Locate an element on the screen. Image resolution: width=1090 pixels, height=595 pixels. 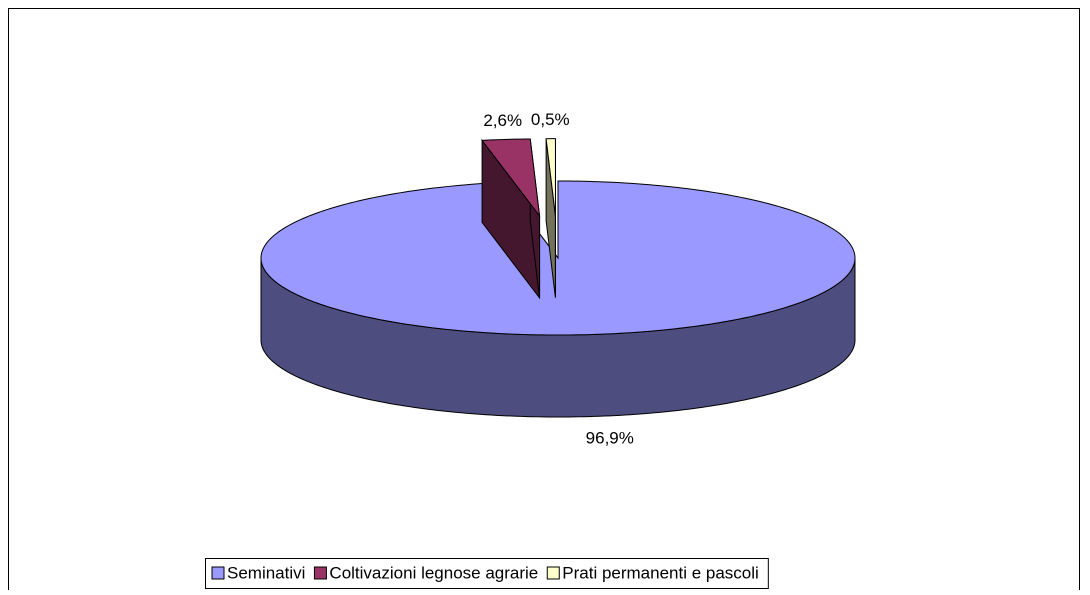
legend-box is located at coordinates (487, 573).